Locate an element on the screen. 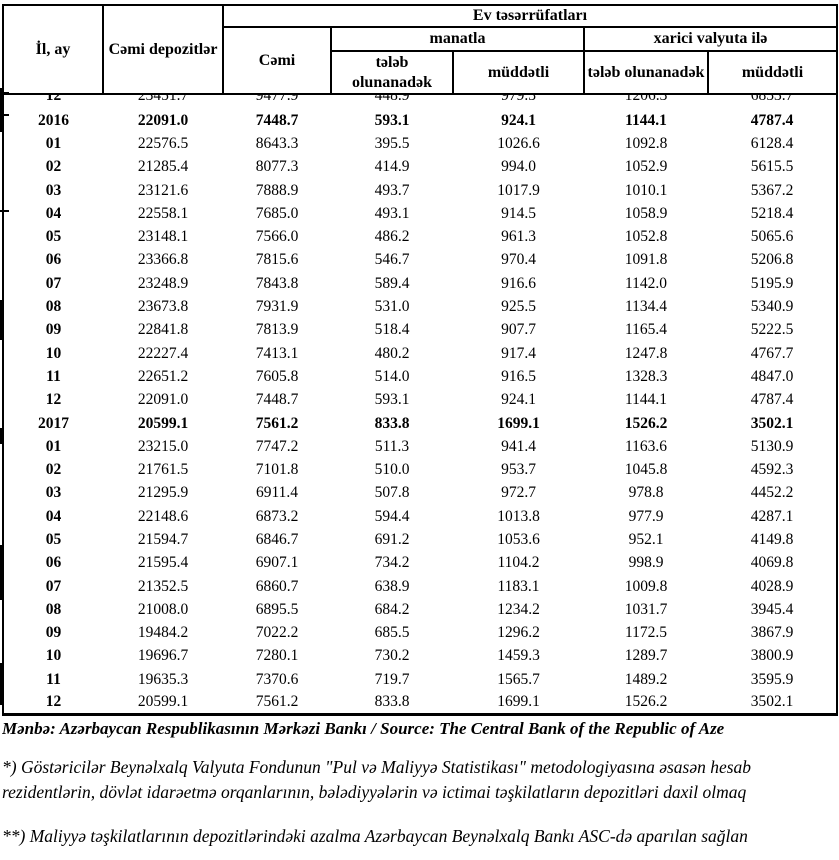  cell-value: 7413.1 is located at coordinates (277, 353).